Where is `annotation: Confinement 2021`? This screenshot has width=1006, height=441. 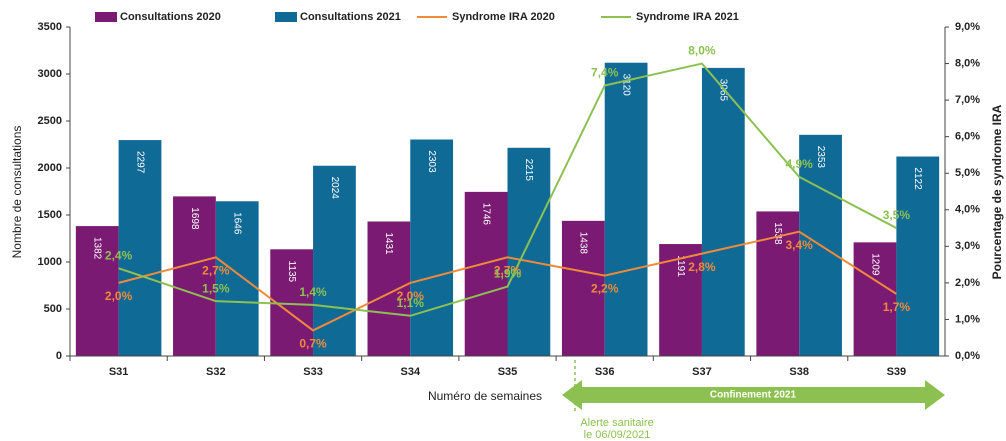 annotation: Confinement 2021 is located at coordinates (753, 395).